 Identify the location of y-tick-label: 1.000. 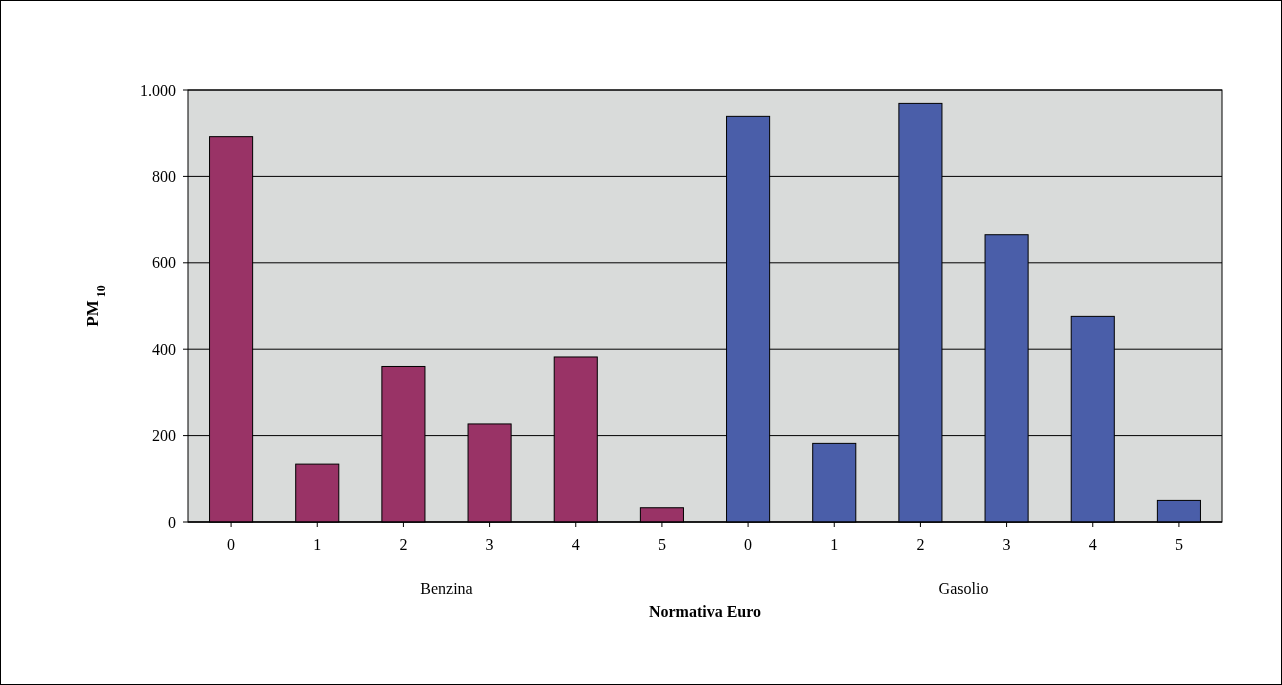
(158, 90).